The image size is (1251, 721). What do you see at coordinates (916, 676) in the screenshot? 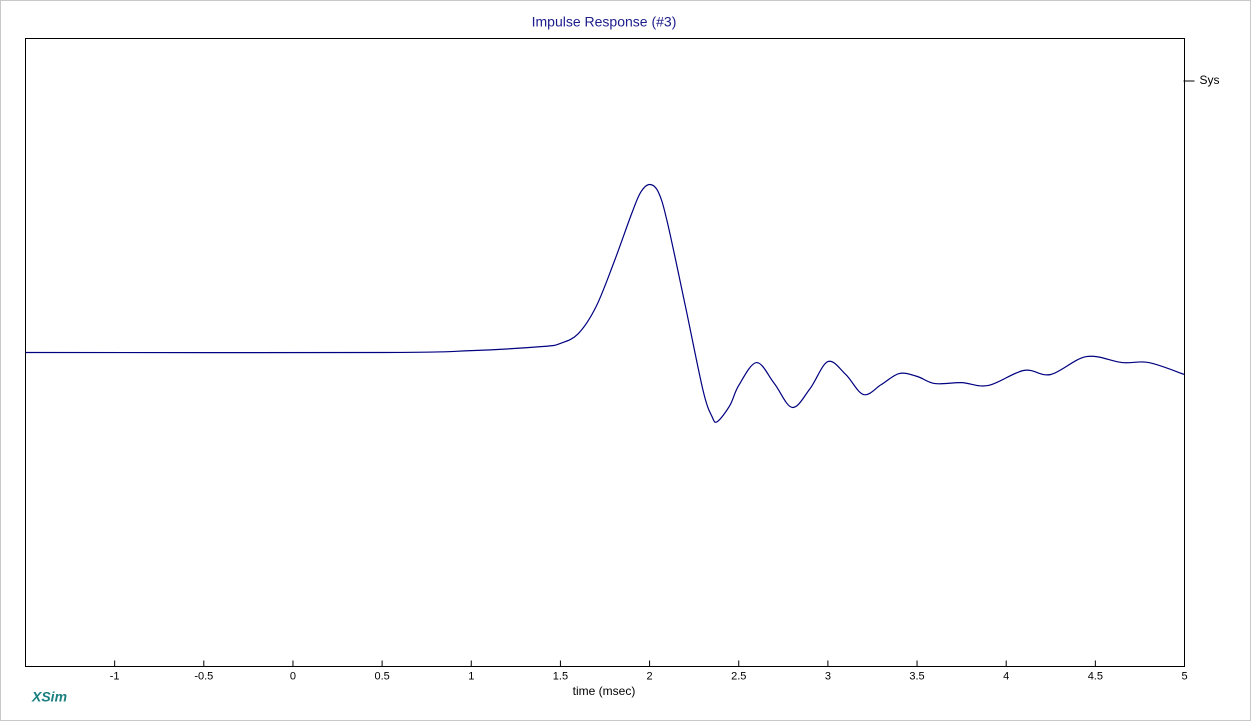
I see `x-tick-label: 3.5` at bounding box center [916, 676].